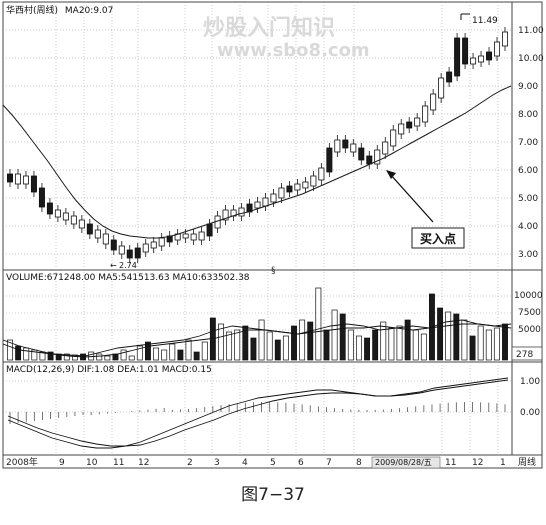 The width and height of the screenshot is (546, 525). I want to click on volume-tick-label: 7500, so click(529, 313).